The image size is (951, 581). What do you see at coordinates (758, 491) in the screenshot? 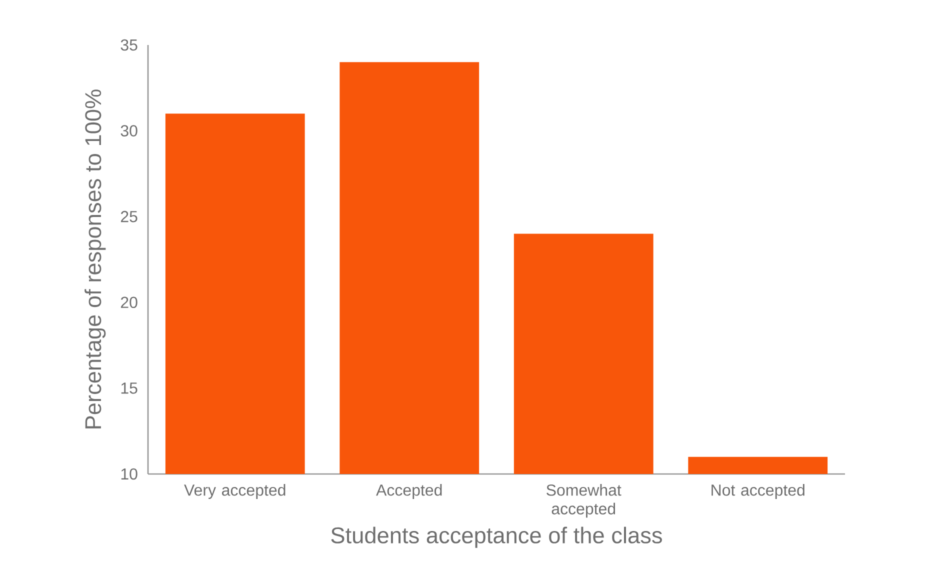
I see `x-tick-label: Not accepted` at bounding box center [758, 491].